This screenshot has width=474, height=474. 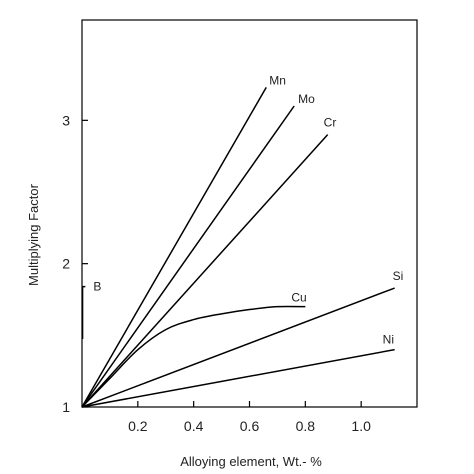 What do you see at coordinates (238, 378) in the screenshot?
I see `series-line-ni` at bounding box center [238, 378].